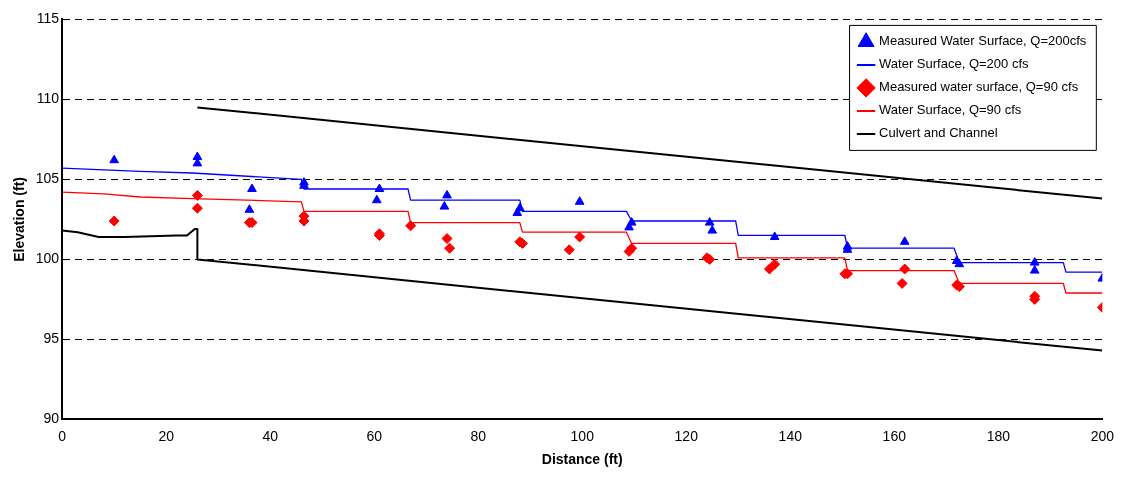  I want to click on x-tick-label: 120, so click(686, 435).